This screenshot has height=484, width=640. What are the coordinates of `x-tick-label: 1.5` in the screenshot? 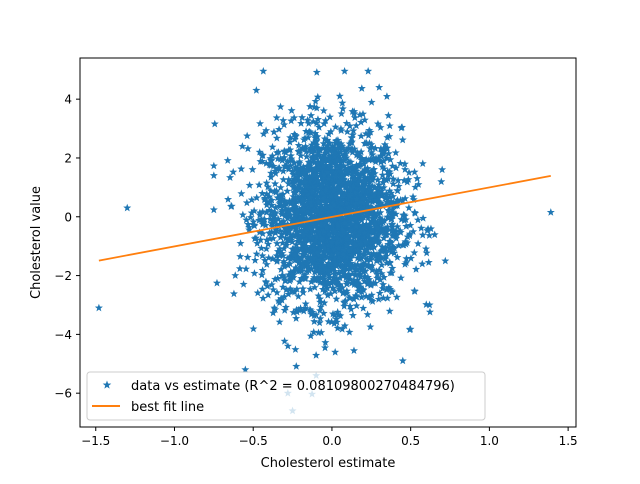 It's located at (568, 441).